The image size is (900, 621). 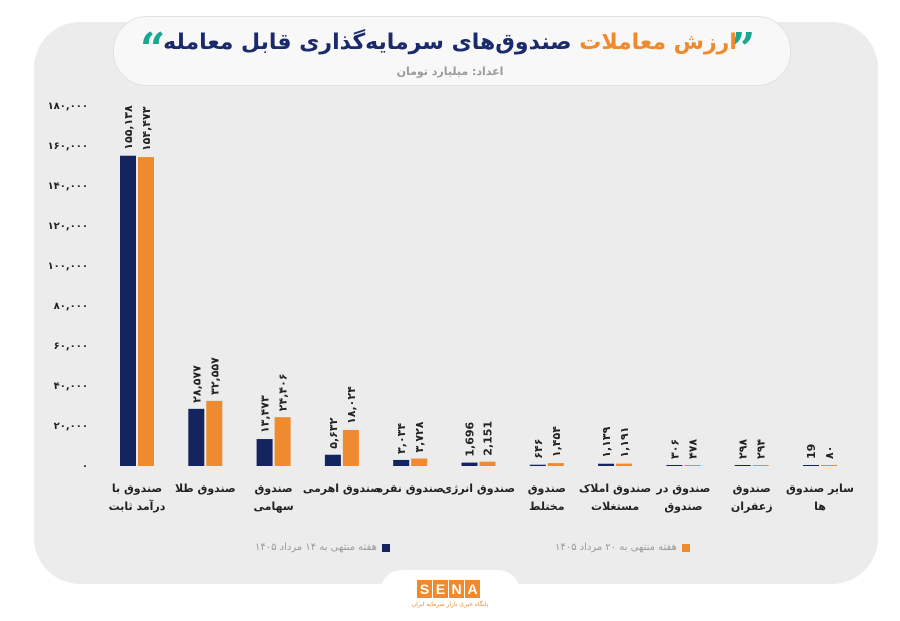 What do you see at coordinates (811, 451) in the screenshot?
I see `data-label-series1: 19` at bounding box center [811, 451].